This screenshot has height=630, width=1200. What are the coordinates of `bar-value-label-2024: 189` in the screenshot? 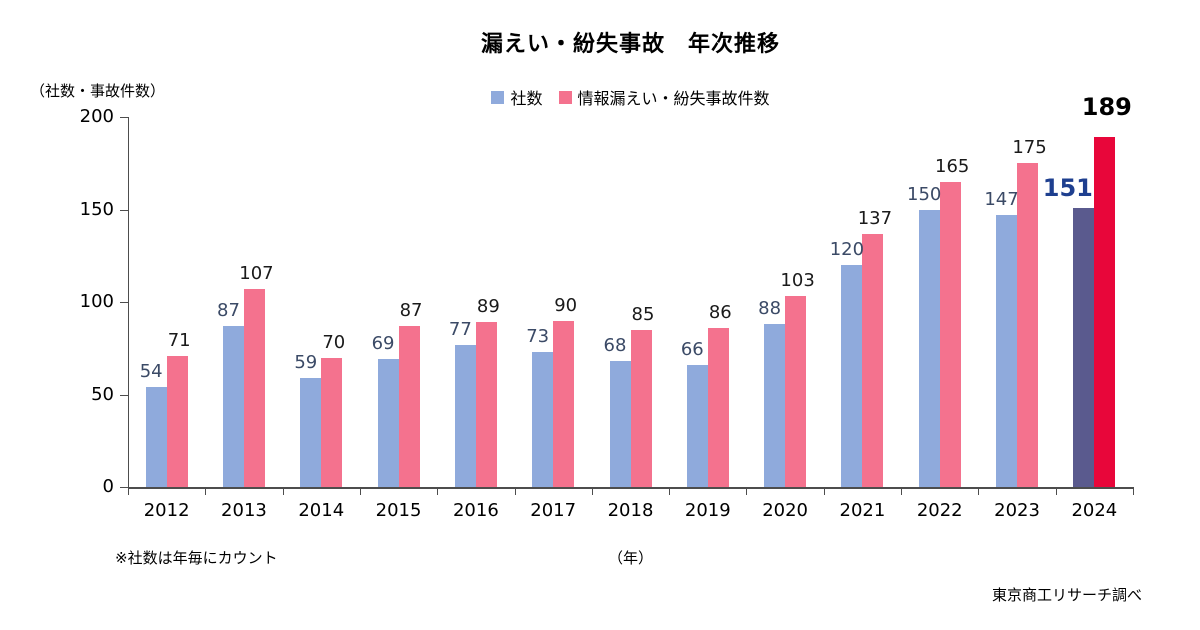 It's located at (1106, 107).